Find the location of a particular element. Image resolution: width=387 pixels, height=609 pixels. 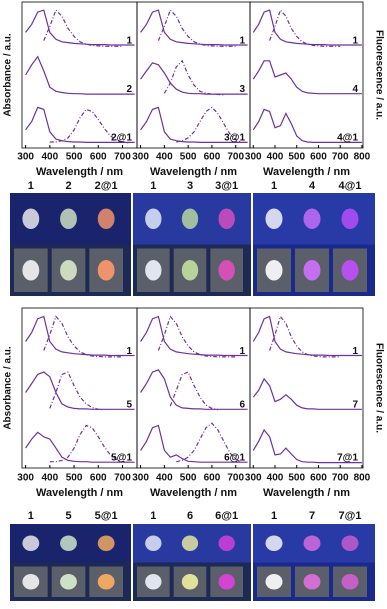

photo-label: 3 is located at coordinates (190, 186).